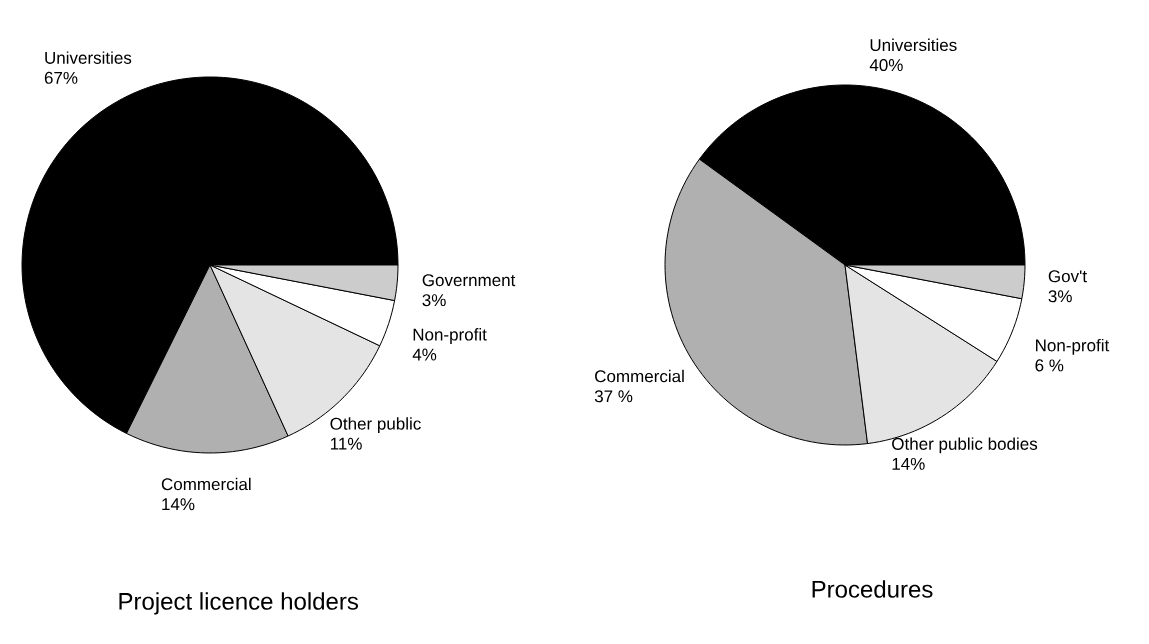 Image resolution: width=1149 pixels, height=644 pixels. I want to click on slice-label: Other public, so click(375, 425).